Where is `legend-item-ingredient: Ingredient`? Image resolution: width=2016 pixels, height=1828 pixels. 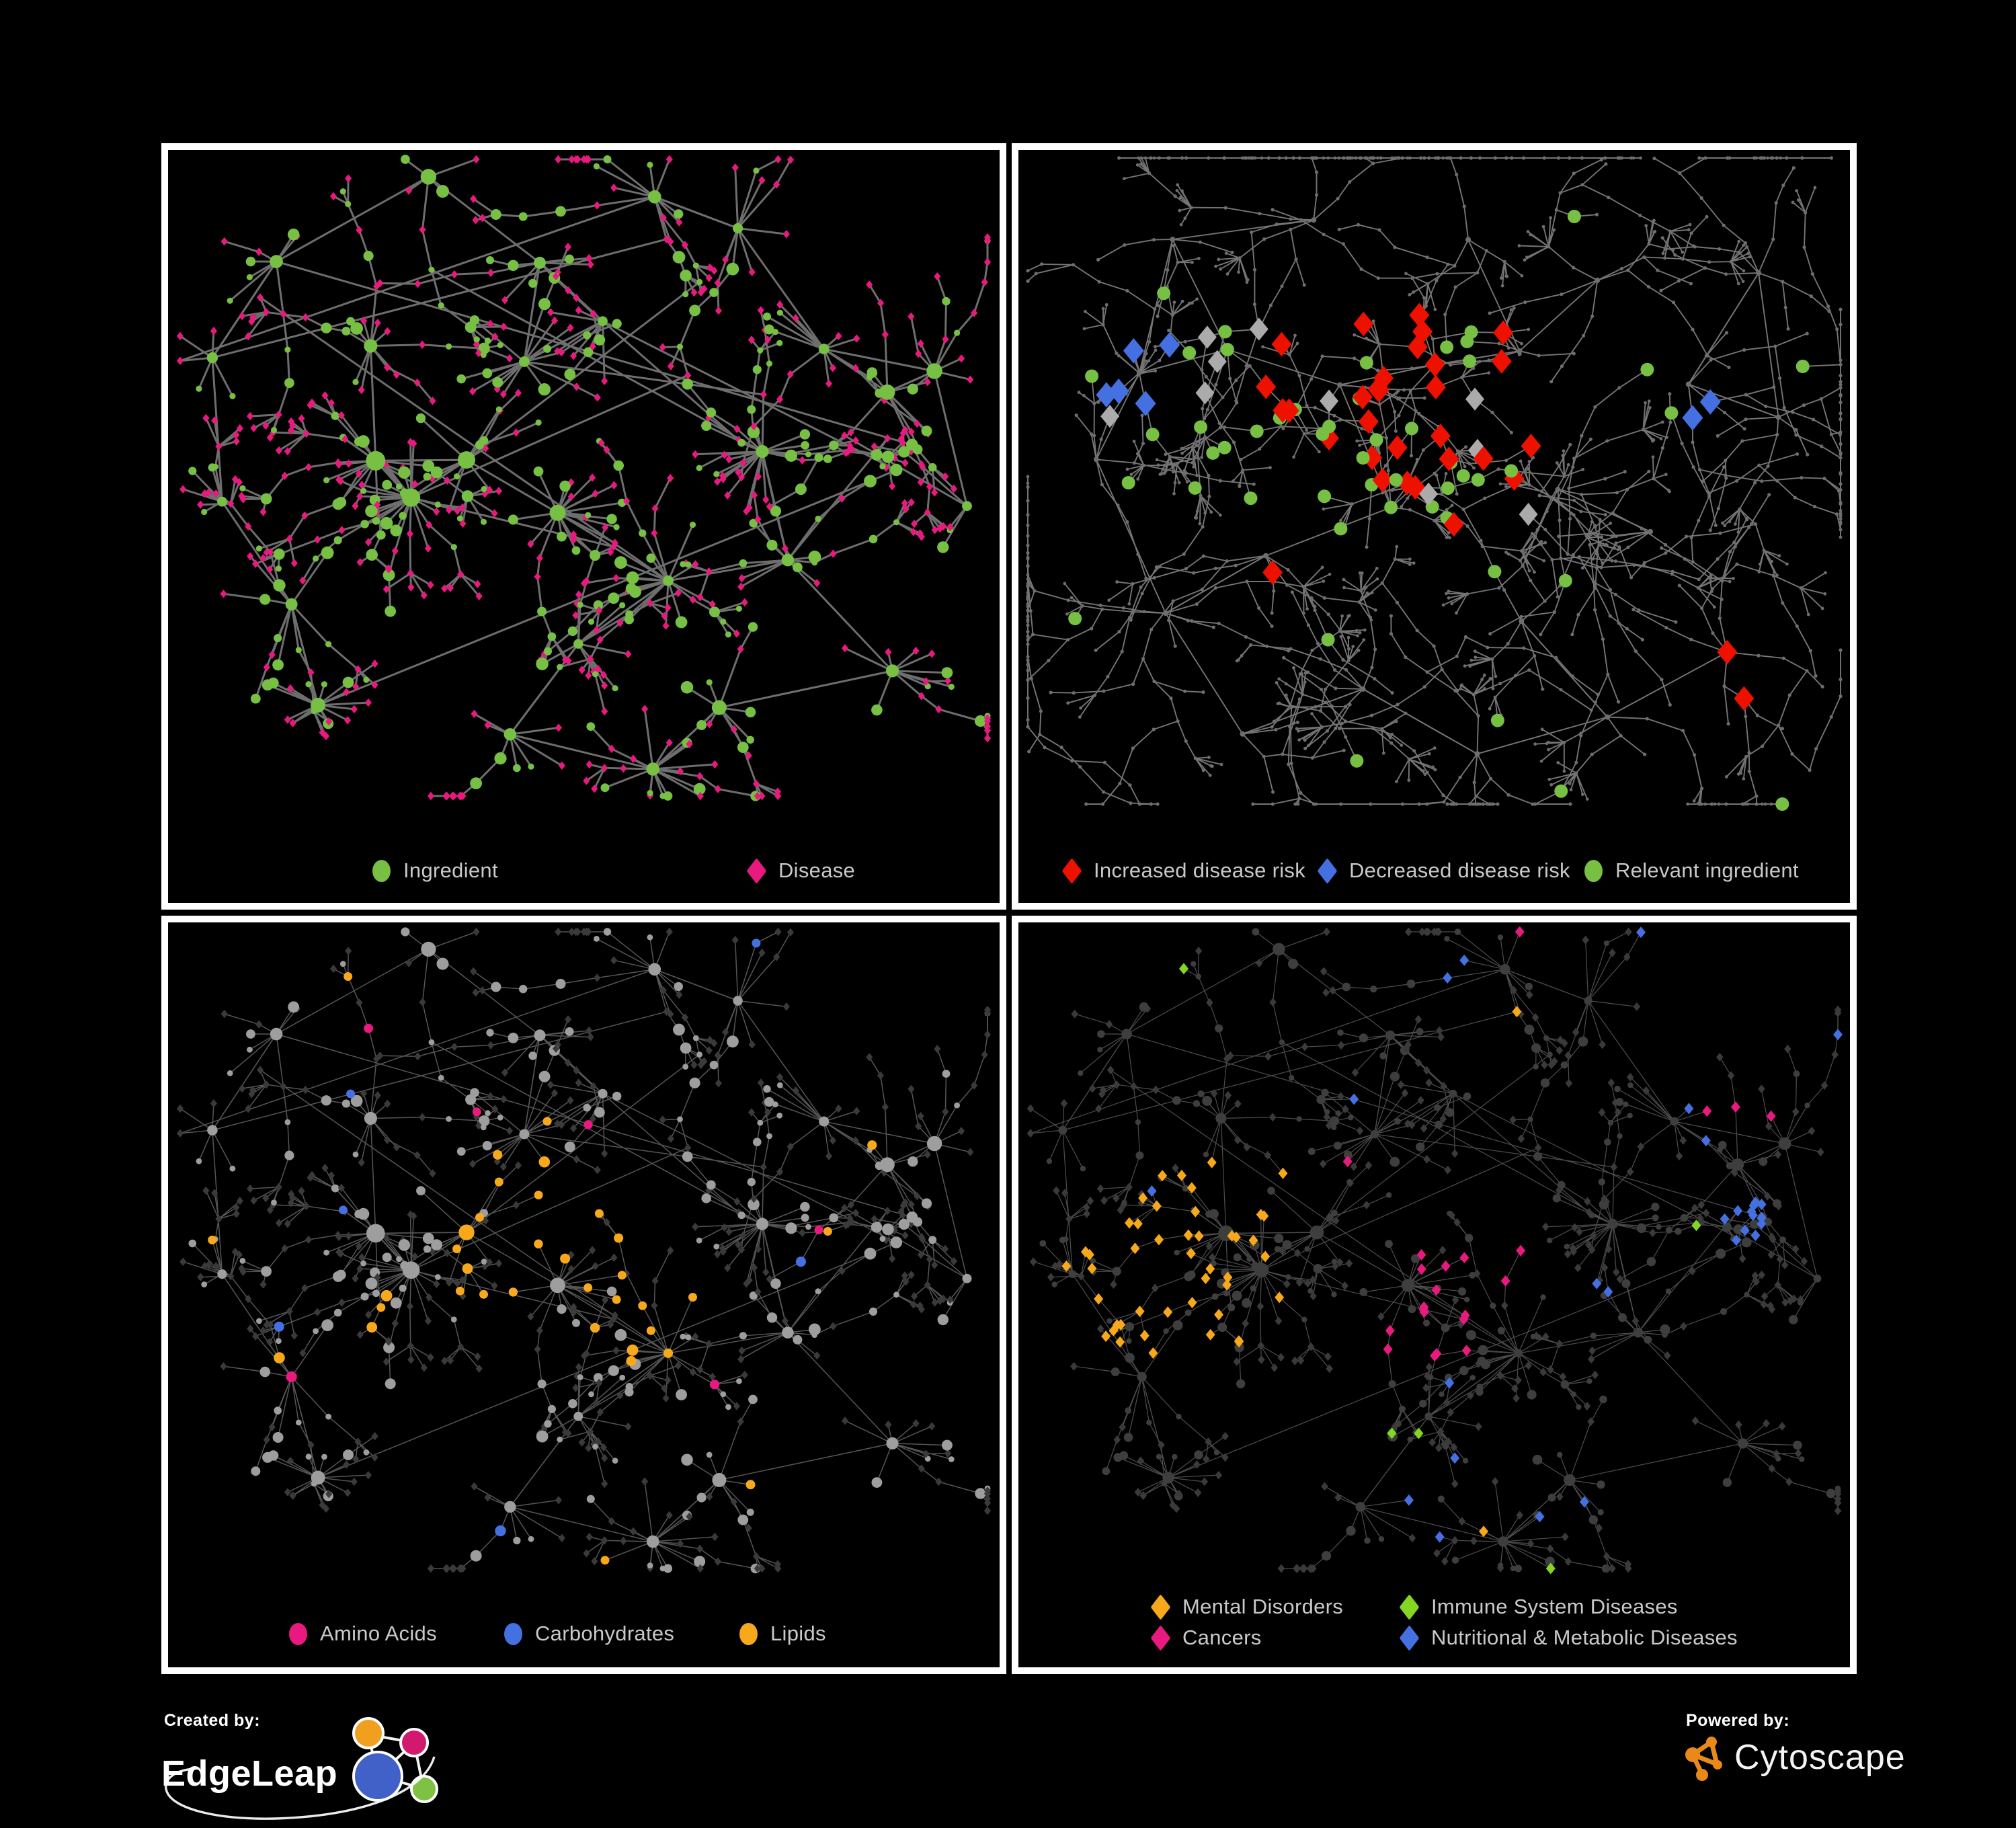
legend-item-ingredient: Ingredient is located at coordinates (434, 870).